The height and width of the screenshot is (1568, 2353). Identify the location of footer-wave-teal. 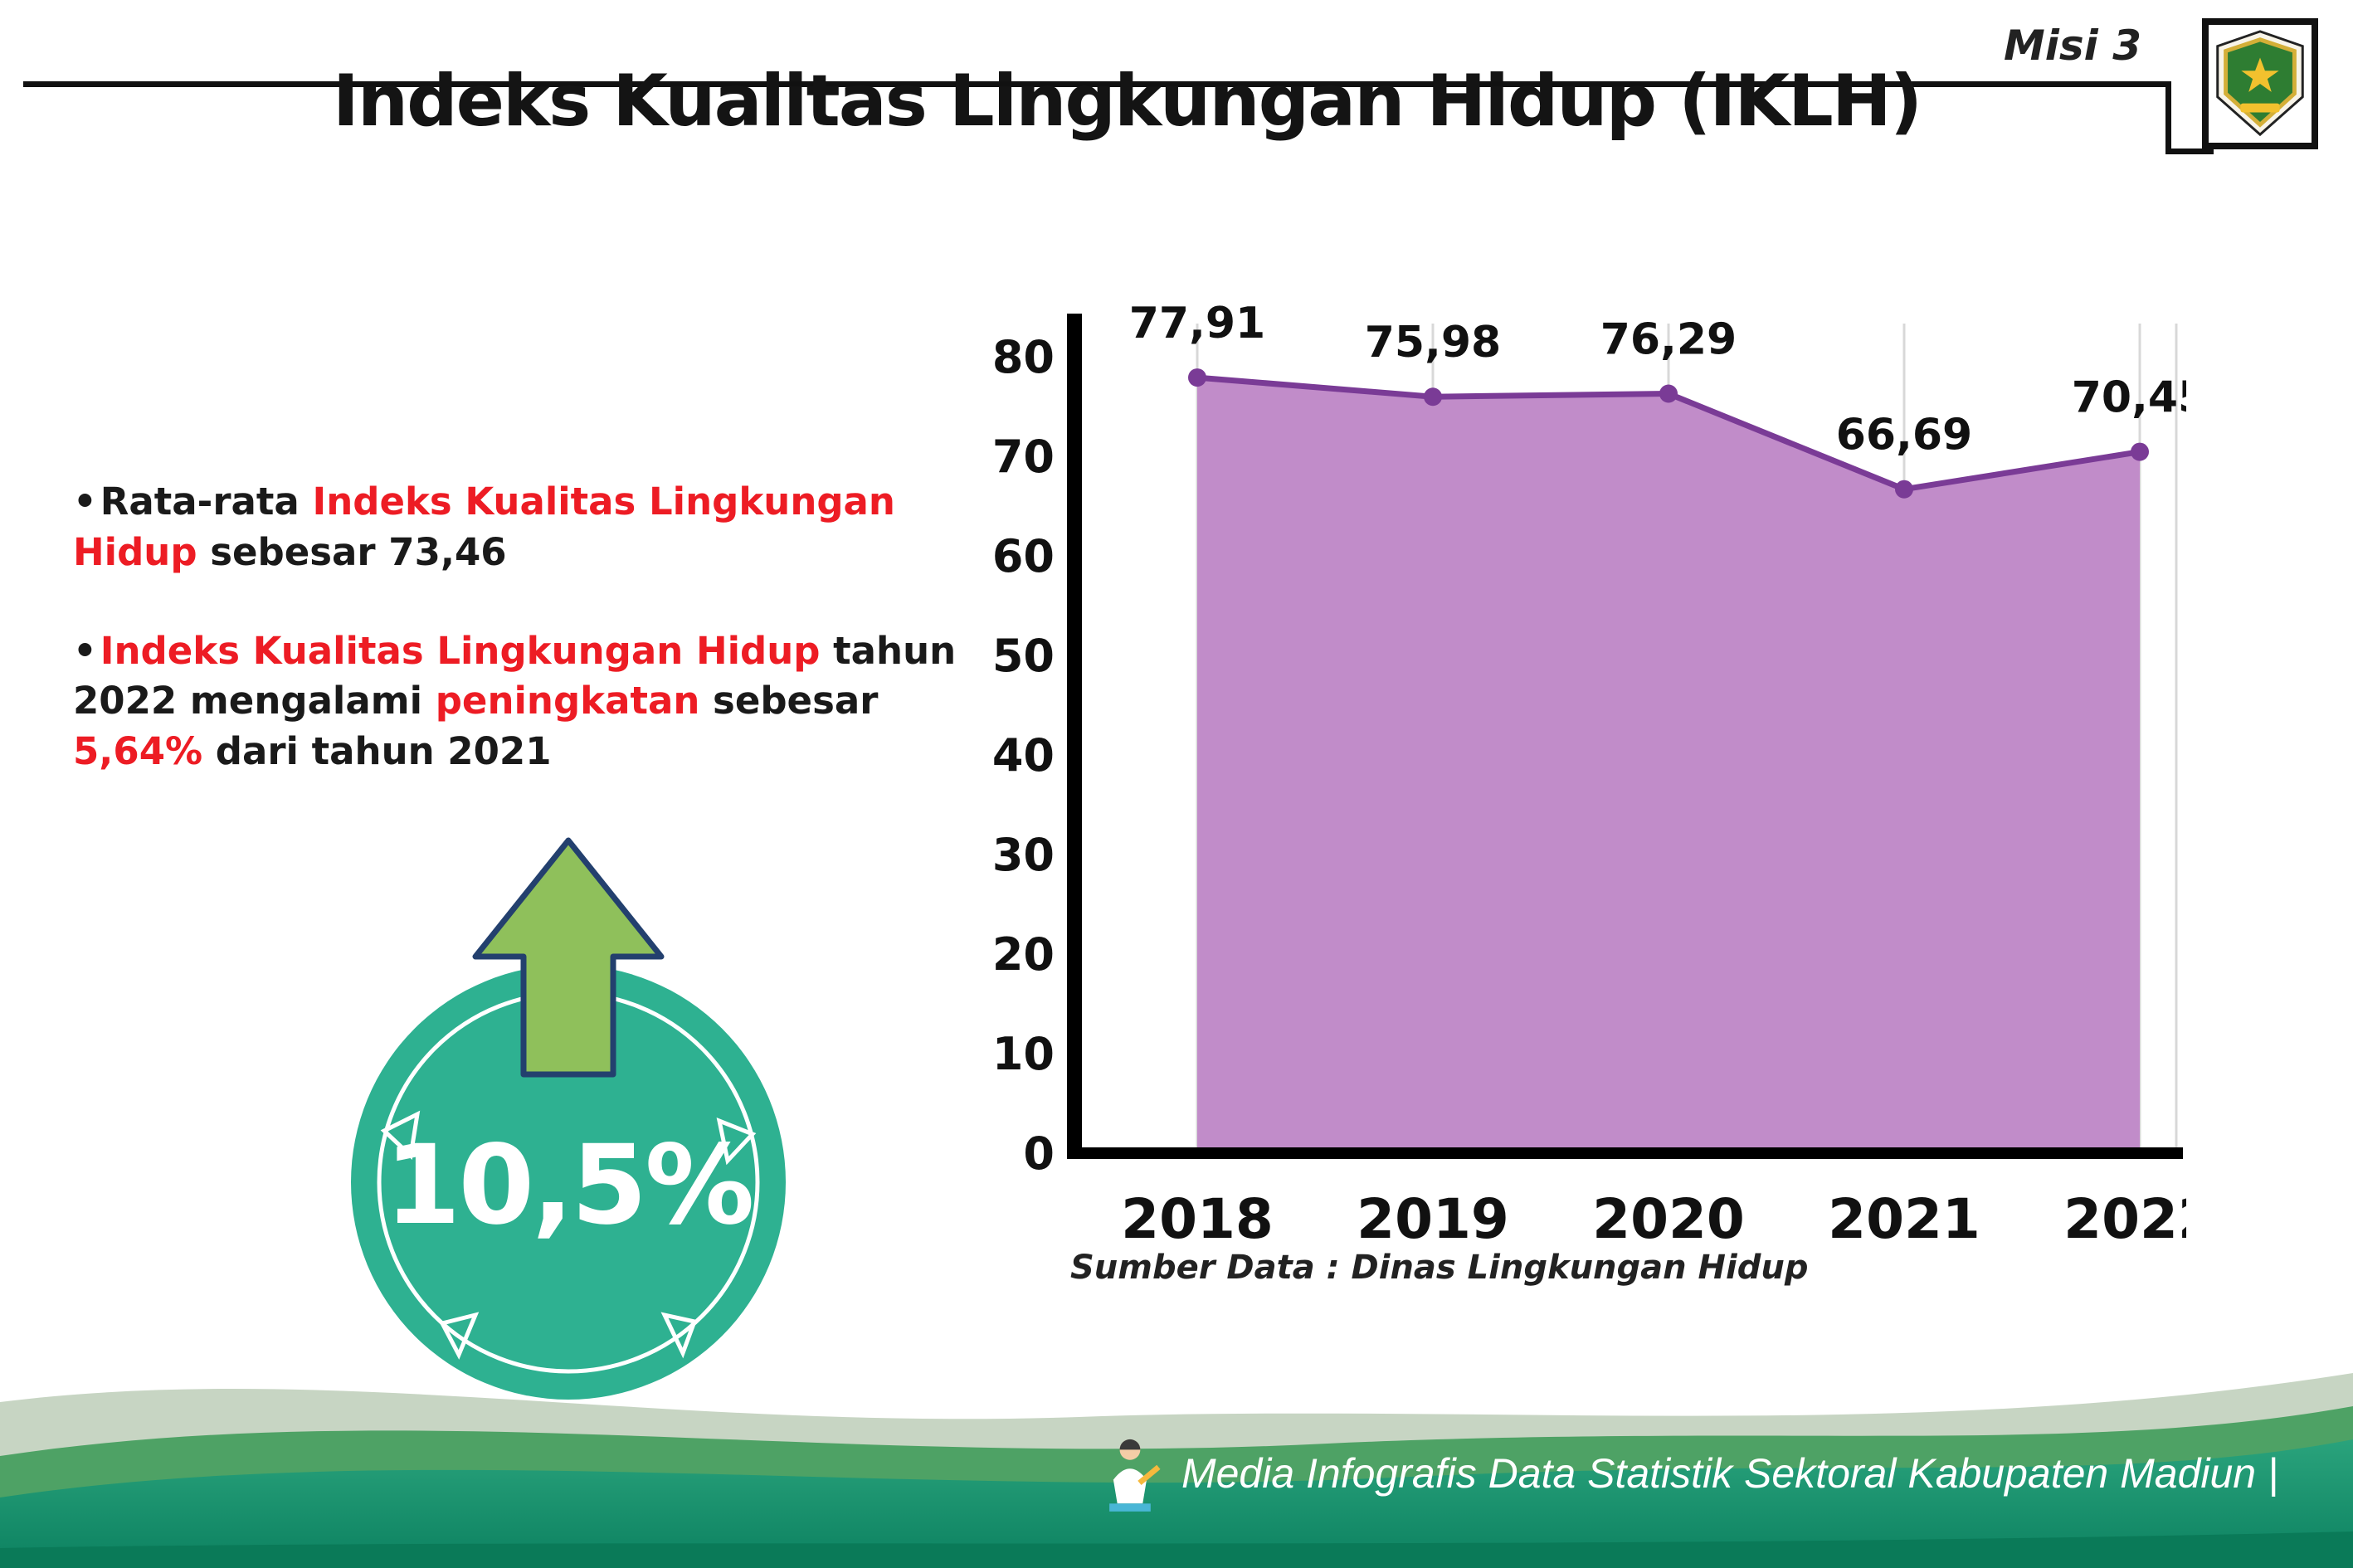
(1176, 1503).